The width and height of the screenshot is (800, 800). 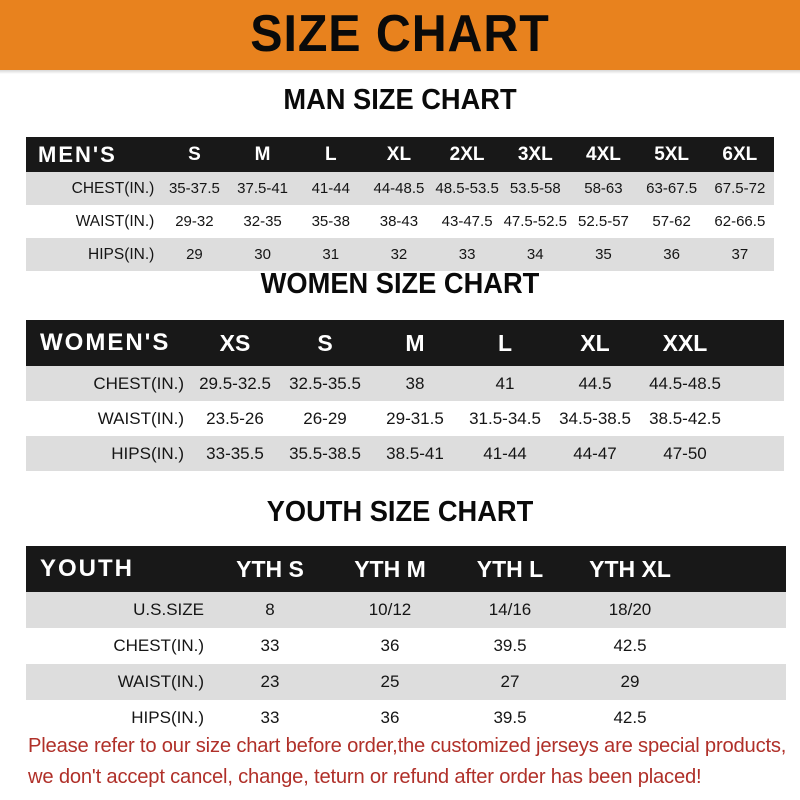 I want to click on measurement-cell: 10/12, so click(x=390, y=610).